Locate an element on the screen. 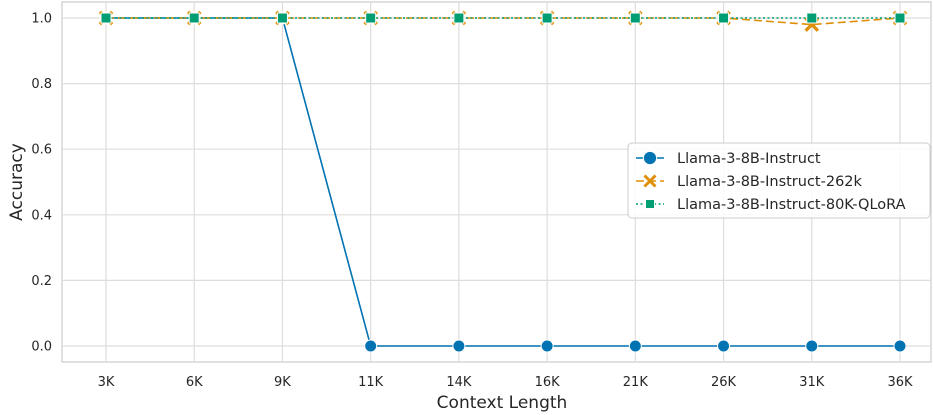 The image size is (933, 415). x-tick-label: 36K is located at coordinates (900, 382).